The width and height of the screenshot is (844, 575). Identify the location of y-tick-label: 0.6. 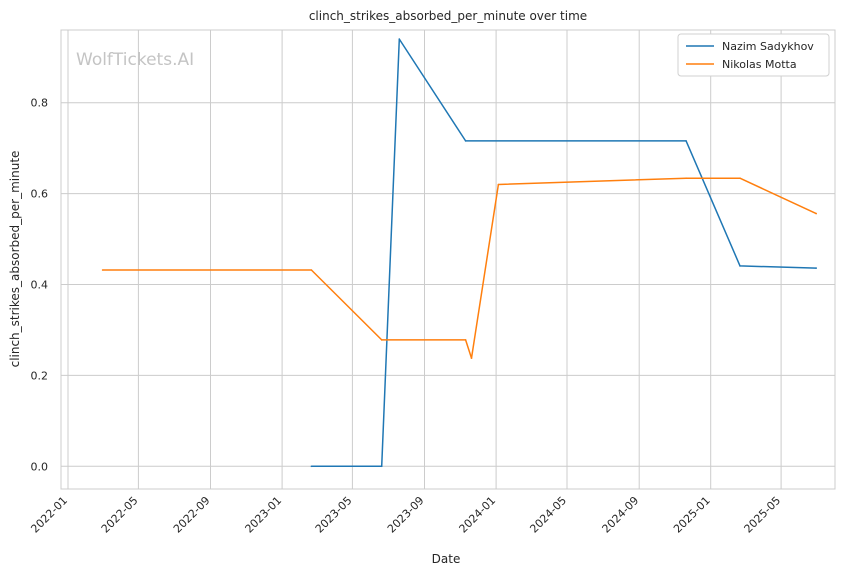
(40, 194).